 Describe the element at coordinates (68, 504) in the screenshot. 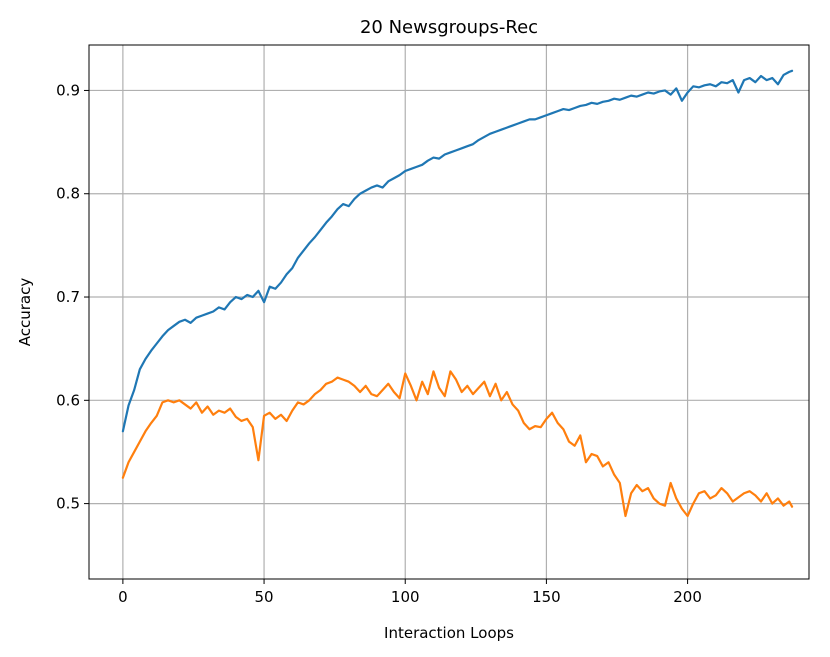

I see `y-tick-label: 0.5` at that location.